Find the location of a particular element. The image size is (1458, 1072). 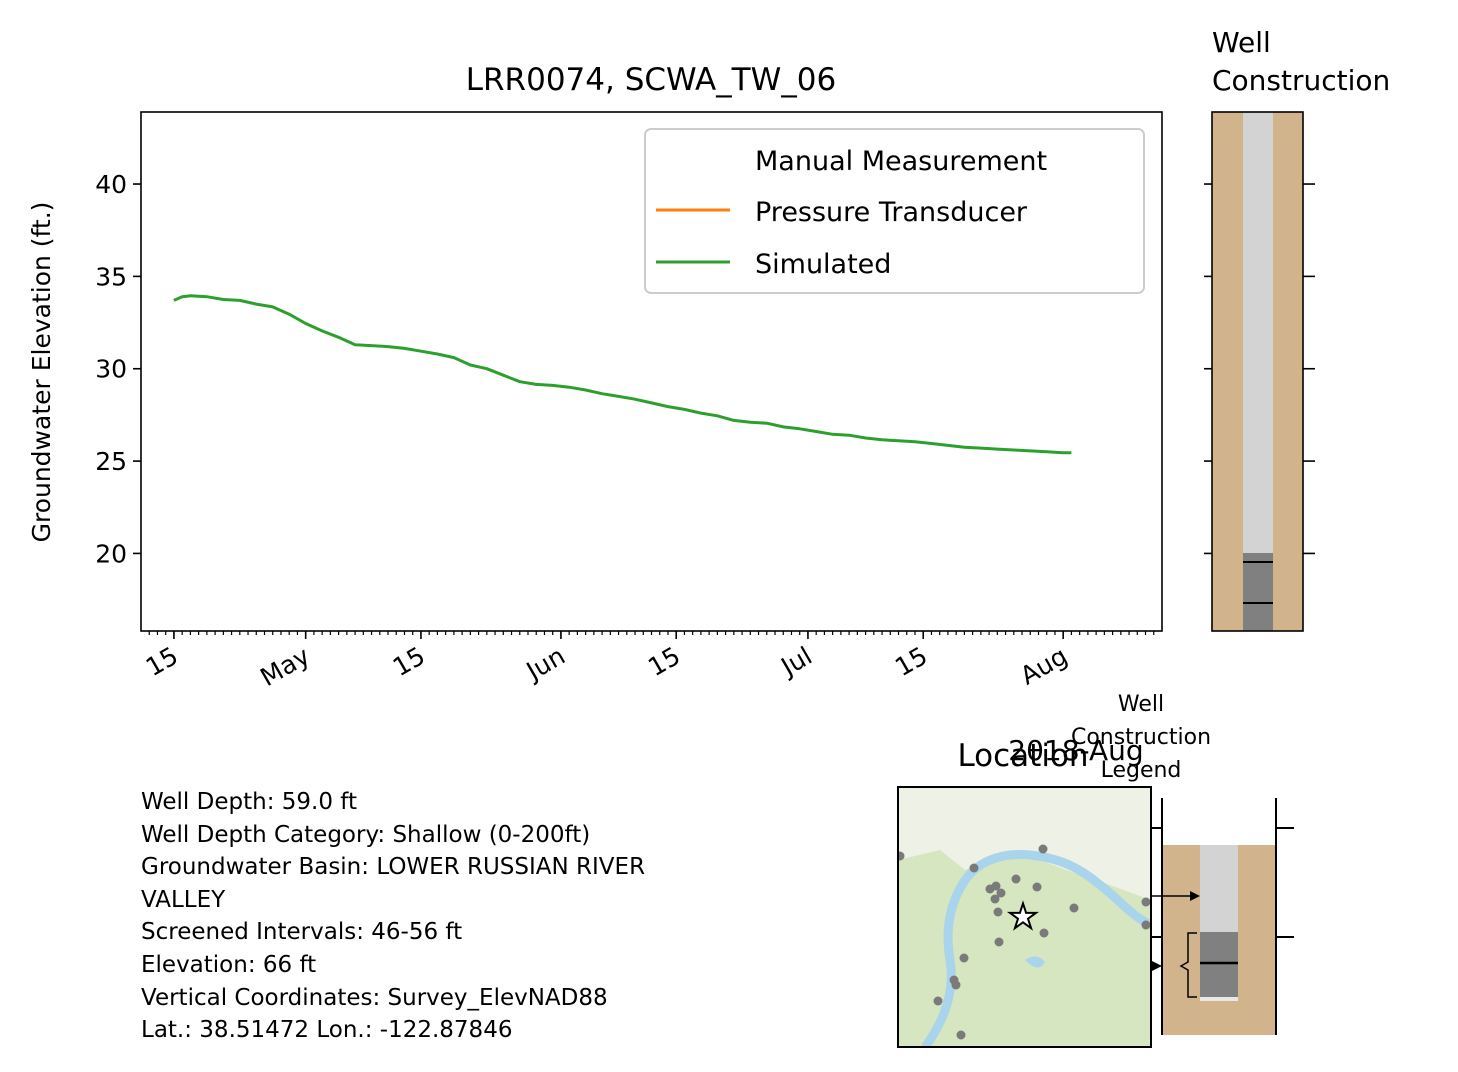

x-ticks: 15 May 15 Jun 15 Jul 15 Aug is located at coordinates (648, 661).